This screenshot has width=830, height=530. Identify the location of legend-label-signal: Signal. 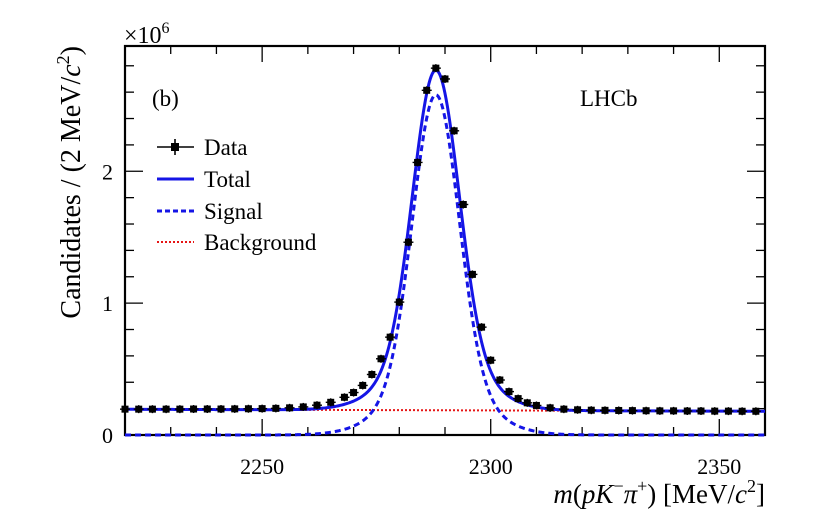
(233, 211).